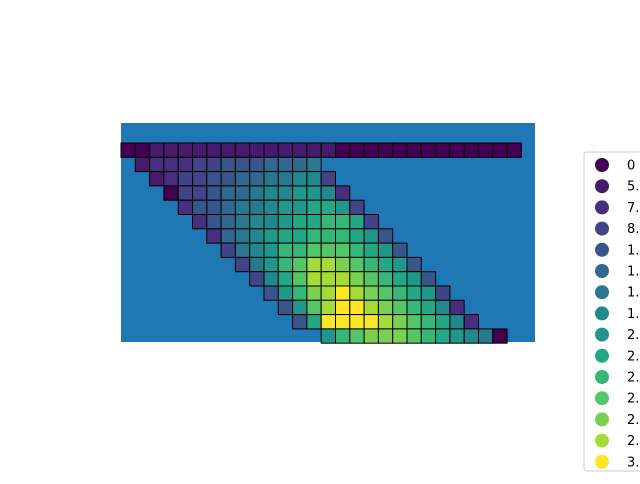 This screenshot has height=484, width=640. Describe the element at coordinates (633, 462) in the screenshot. I see `legend-label: 3.` at that location.